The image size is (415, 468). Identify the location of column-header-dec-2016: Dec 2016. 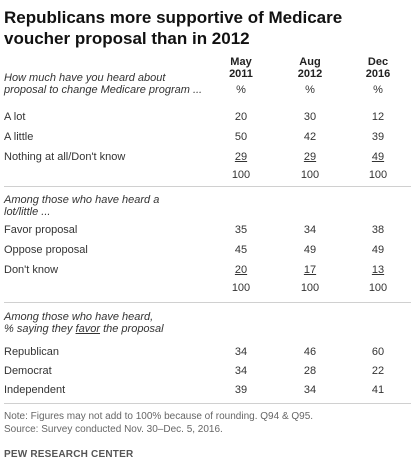
(378, 68).